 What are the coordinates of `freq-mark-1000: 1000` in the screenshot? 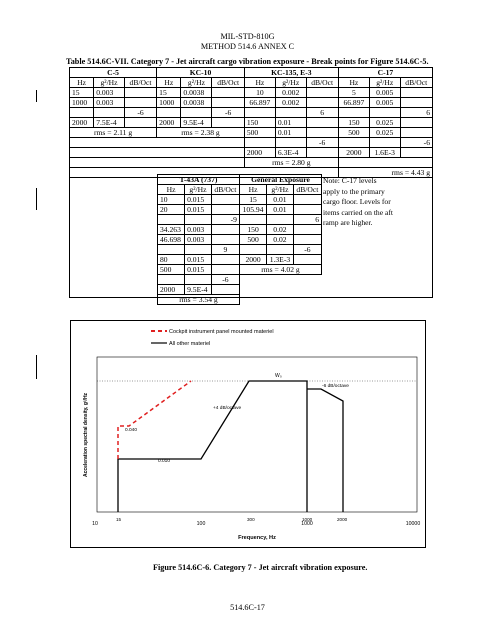 It's located at (307, 519).